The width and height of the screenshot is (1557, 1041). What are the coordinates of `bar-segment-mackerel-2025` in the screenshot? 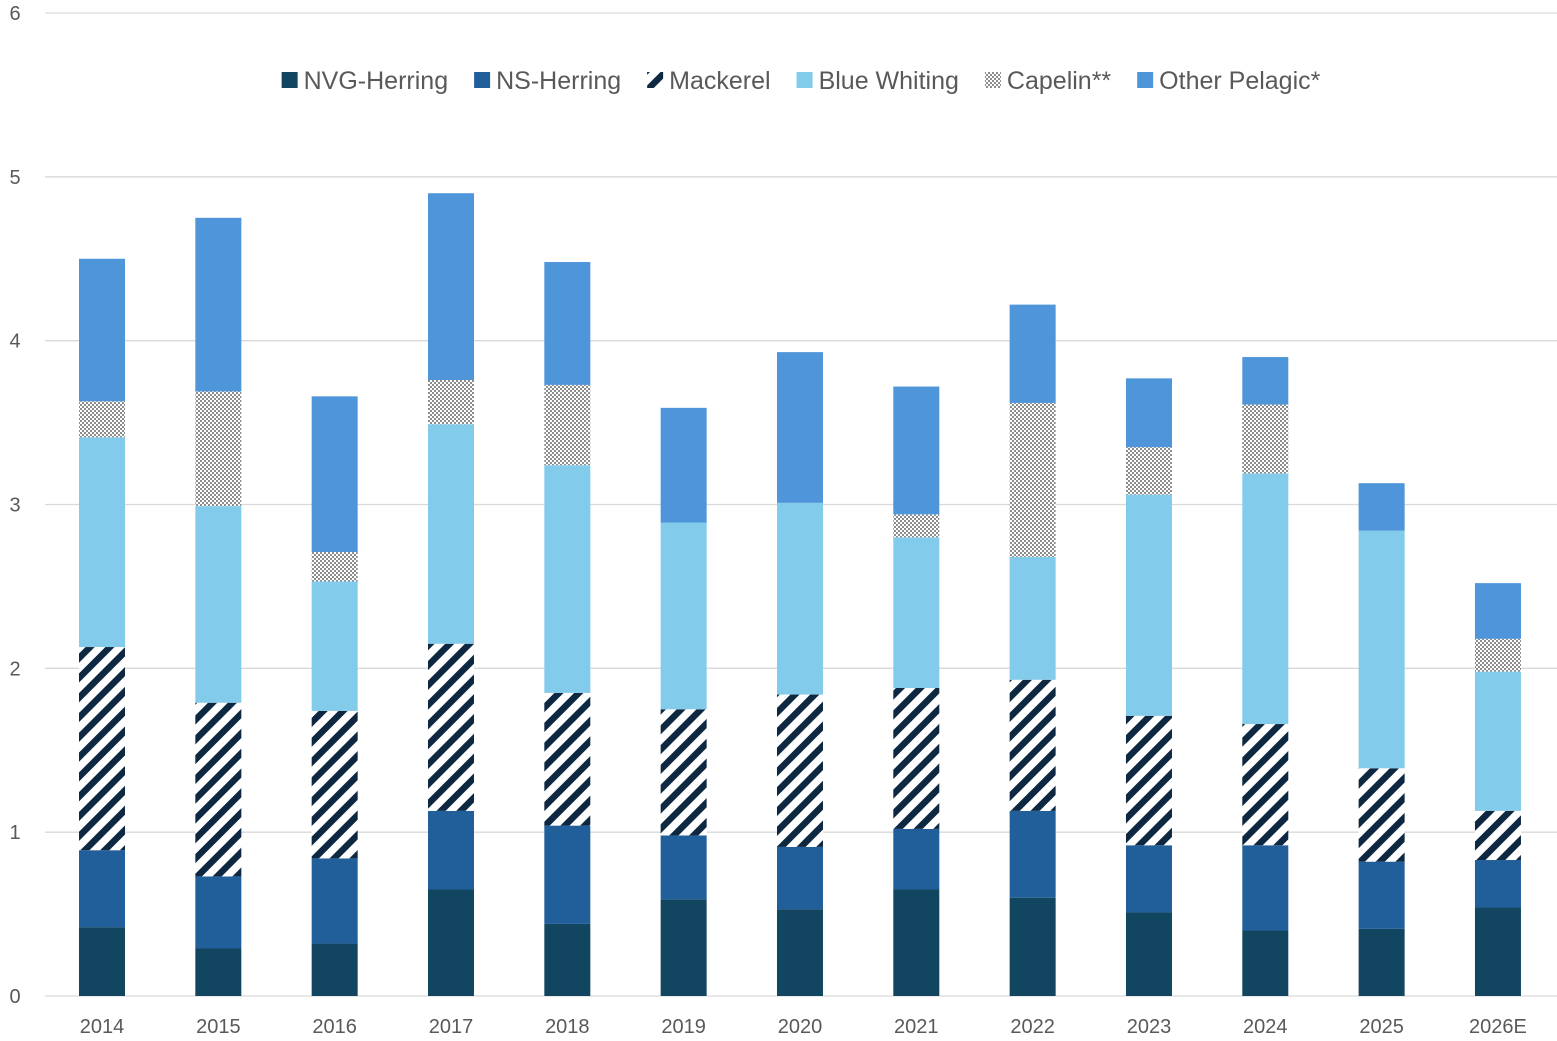 It's located at (1381, 815).